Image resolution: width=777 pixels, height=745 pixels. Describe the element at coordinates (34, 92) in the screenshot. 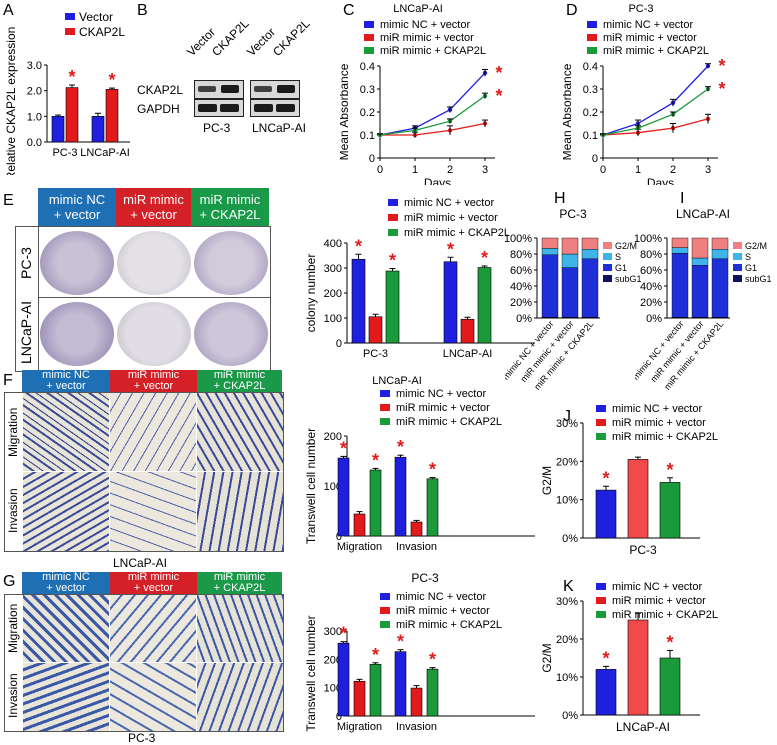

I see `chart-a-ytick-label: 2.0` at that location.